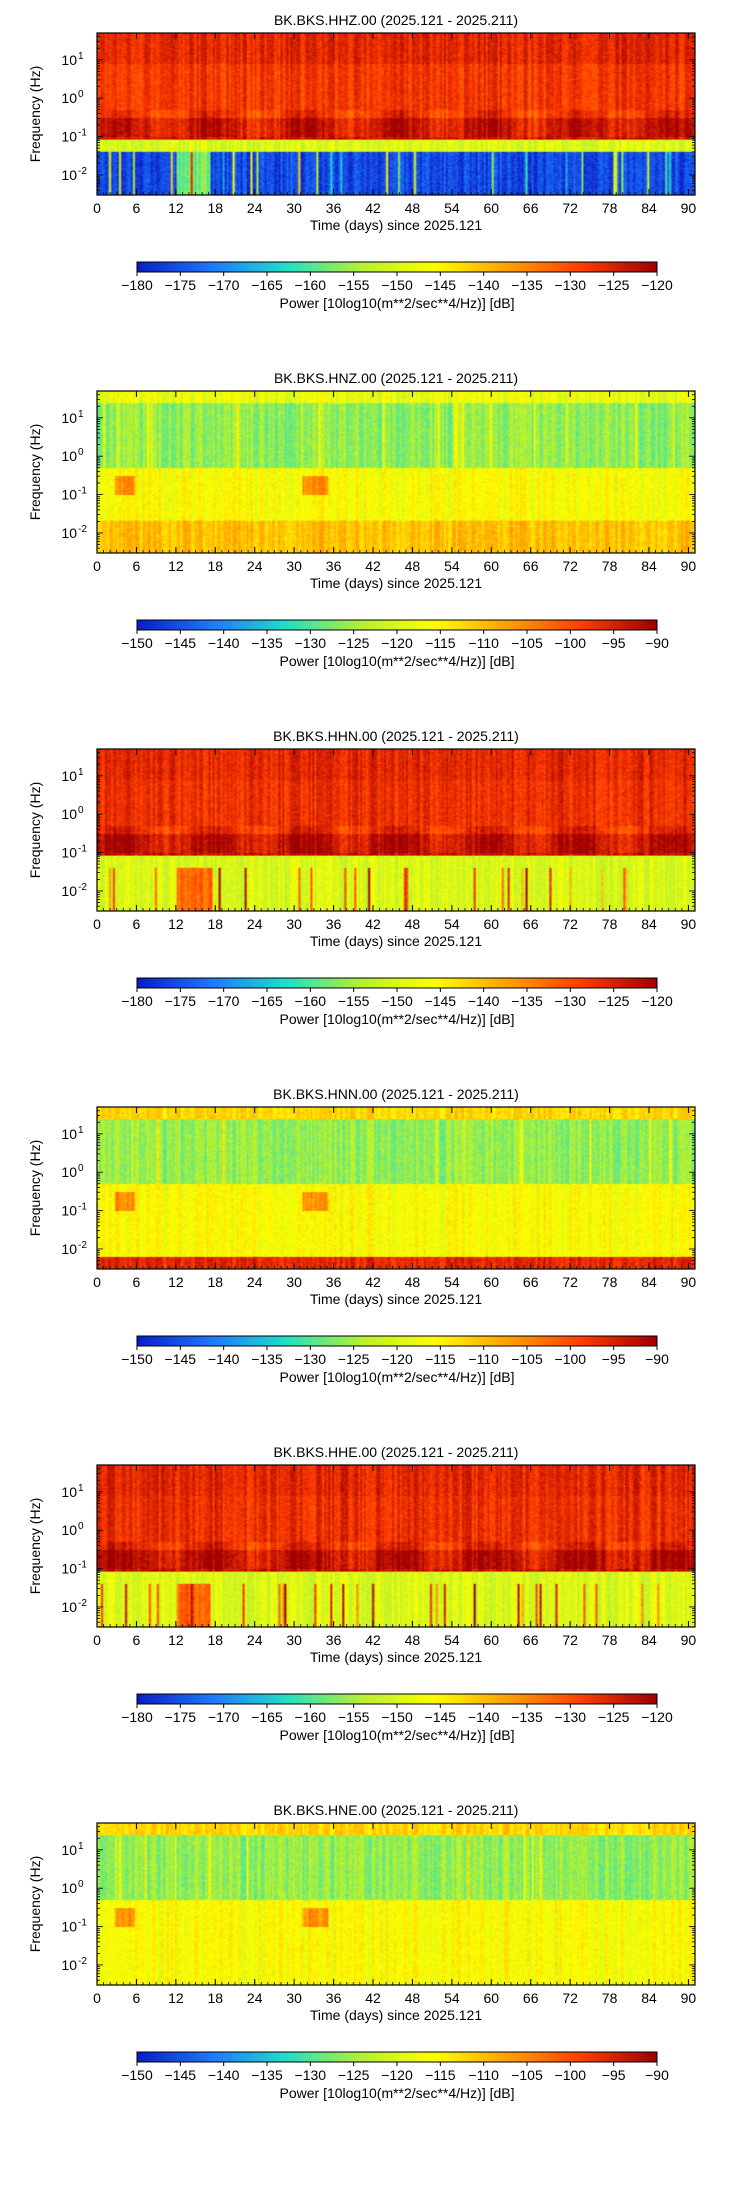 The width and height of the screenshot is (750, 2197). What do you see at coordinates (657, 1001) in the screenshot?
I see `colorbar-tick-label: −120` at bounding box center [657, 1001].